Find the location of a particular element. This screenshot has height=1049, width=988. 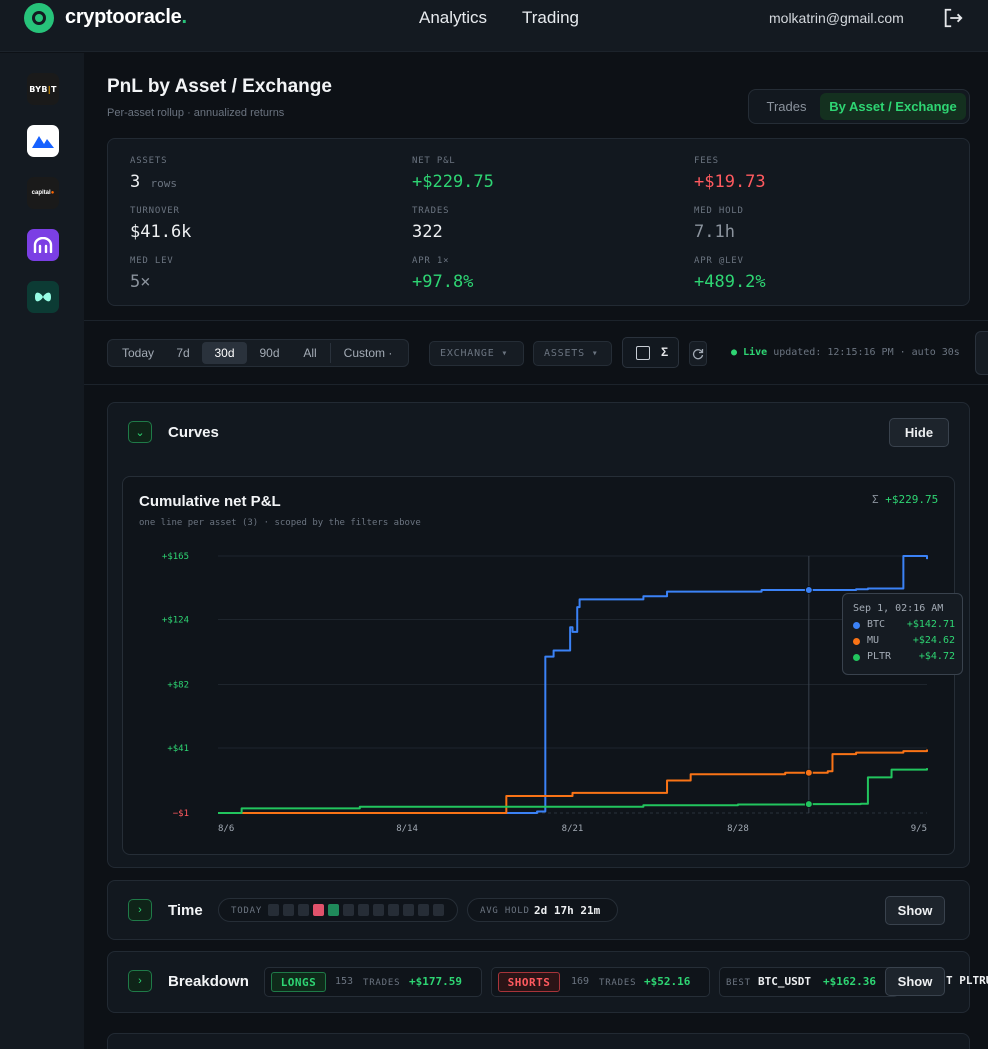

page-subtitle: Per-asset rollup · annualized returns is located at coordinates (196, 113).